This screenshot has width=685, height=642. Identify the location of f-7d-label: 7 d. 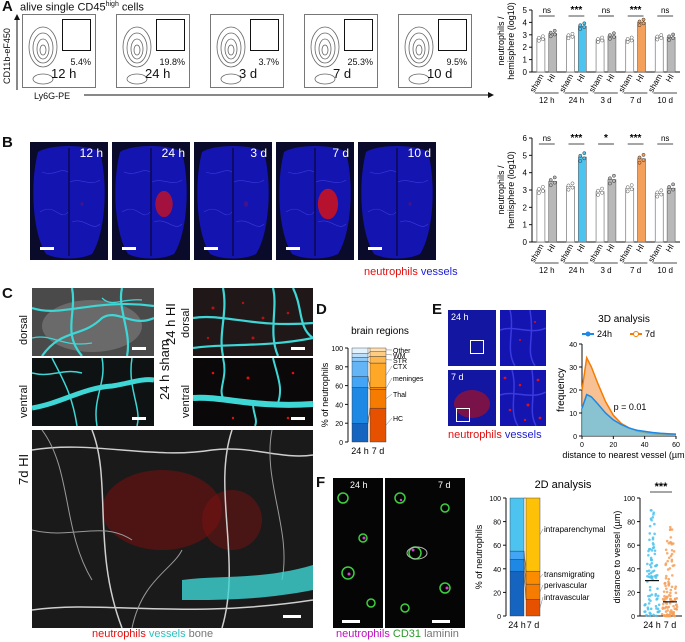
(444, 485).